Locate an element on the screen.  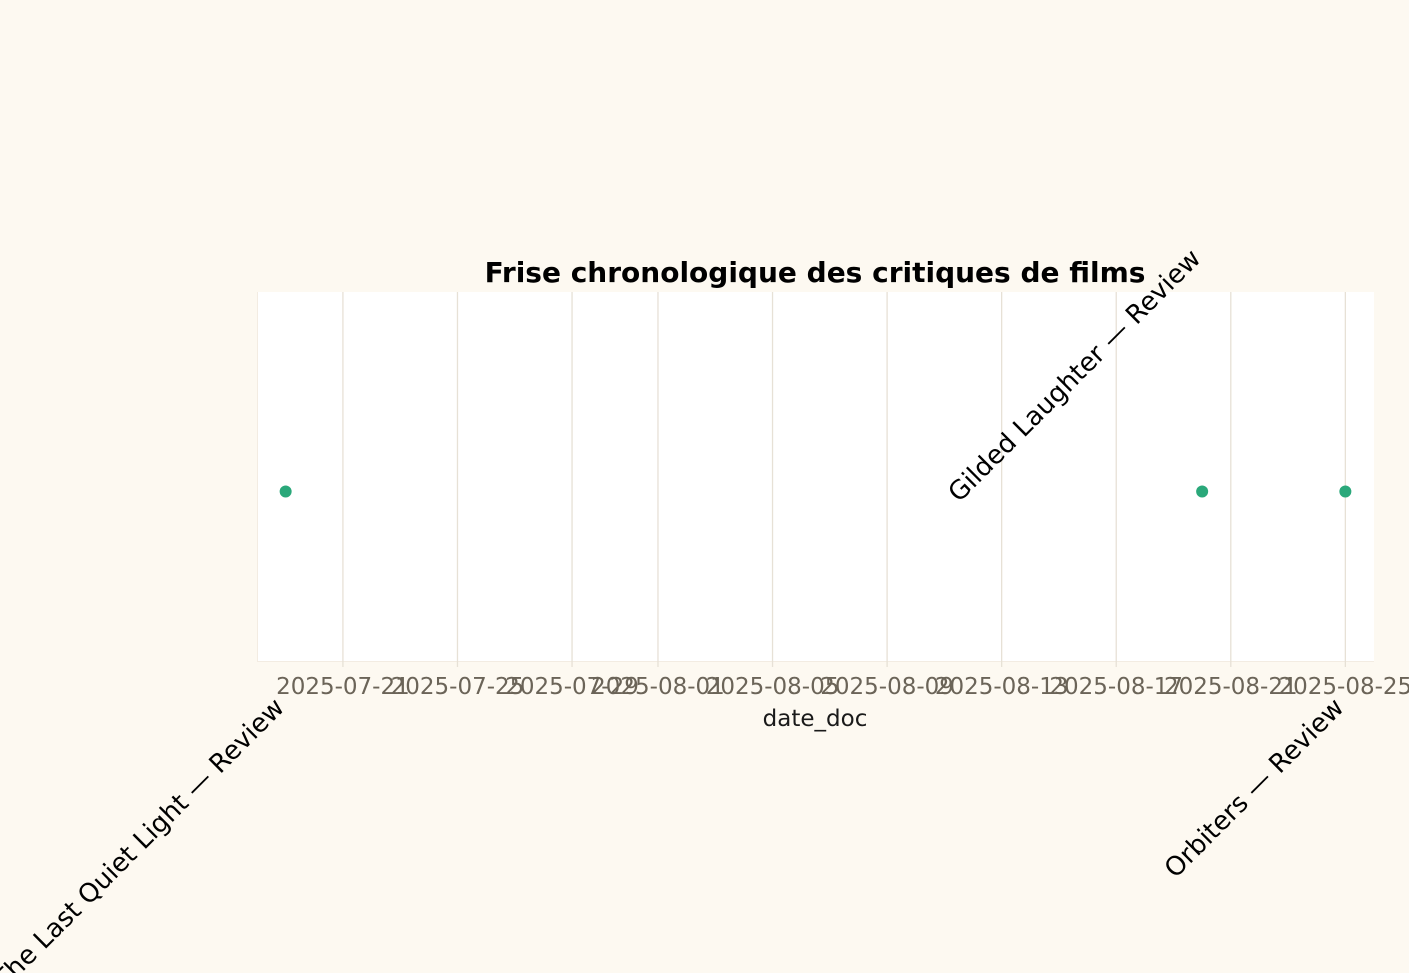
x-tick-label: 2025-07-29 is located at coordinates (572, 687).